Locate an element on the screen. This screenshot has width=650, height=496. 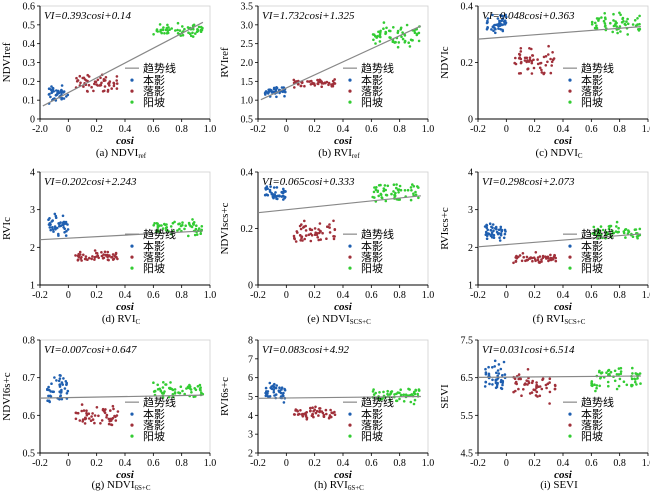
y-tick-label: 8 is located at coordinates (250, 341).